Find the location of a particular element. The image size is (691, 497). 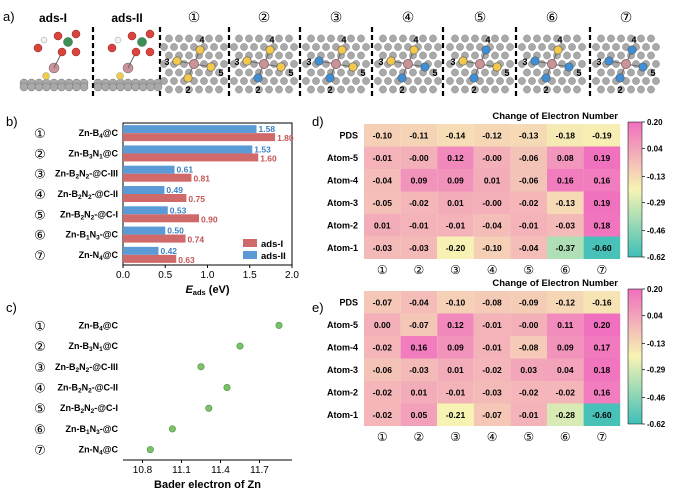

x-tick-label: 0.0 is located at coordinates (123, 275).